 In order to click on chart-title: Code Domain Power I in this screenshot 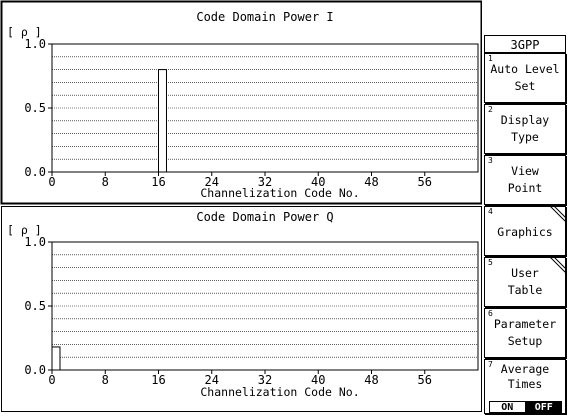, I will do `click(264, 17)`.